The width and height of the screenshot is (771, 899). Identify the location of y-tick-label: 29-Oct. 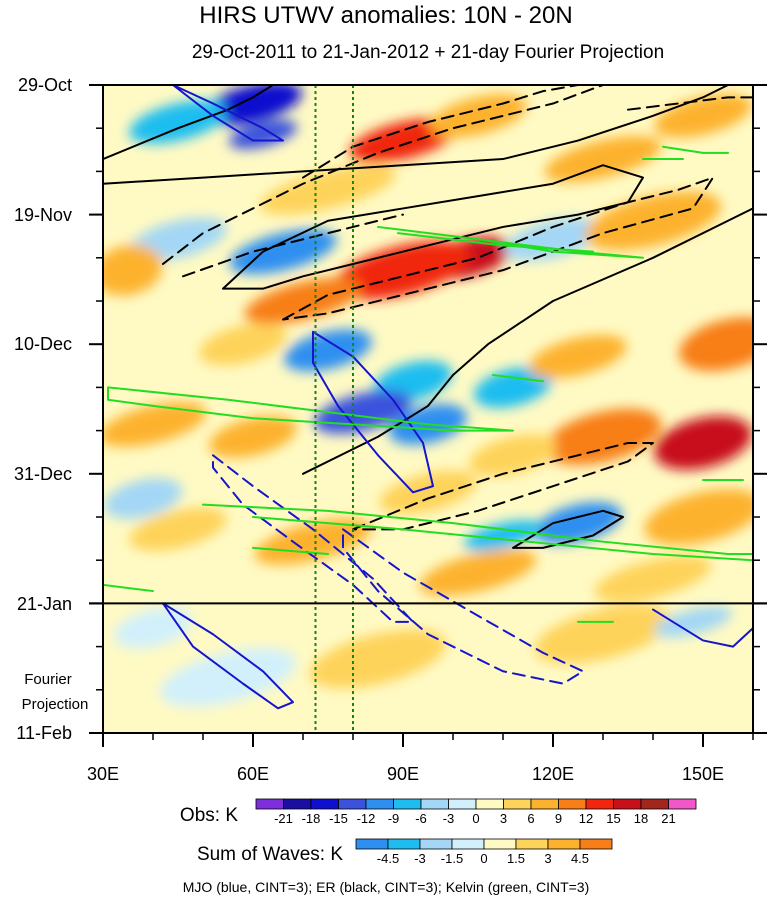
(45, 85).